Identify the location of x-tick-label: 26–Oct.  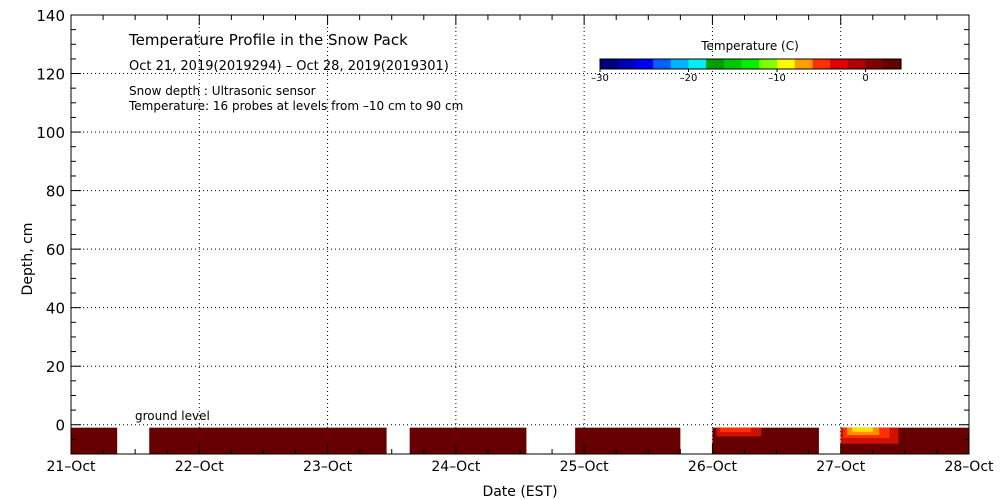
(713, 467).